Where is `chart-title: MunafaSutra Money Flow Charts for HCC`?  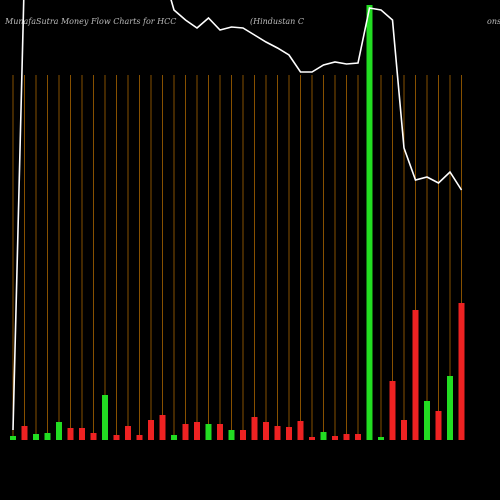 chart-title: MunafaSutra Money Flow Charts for HCC is located at coordinates (90, 21).